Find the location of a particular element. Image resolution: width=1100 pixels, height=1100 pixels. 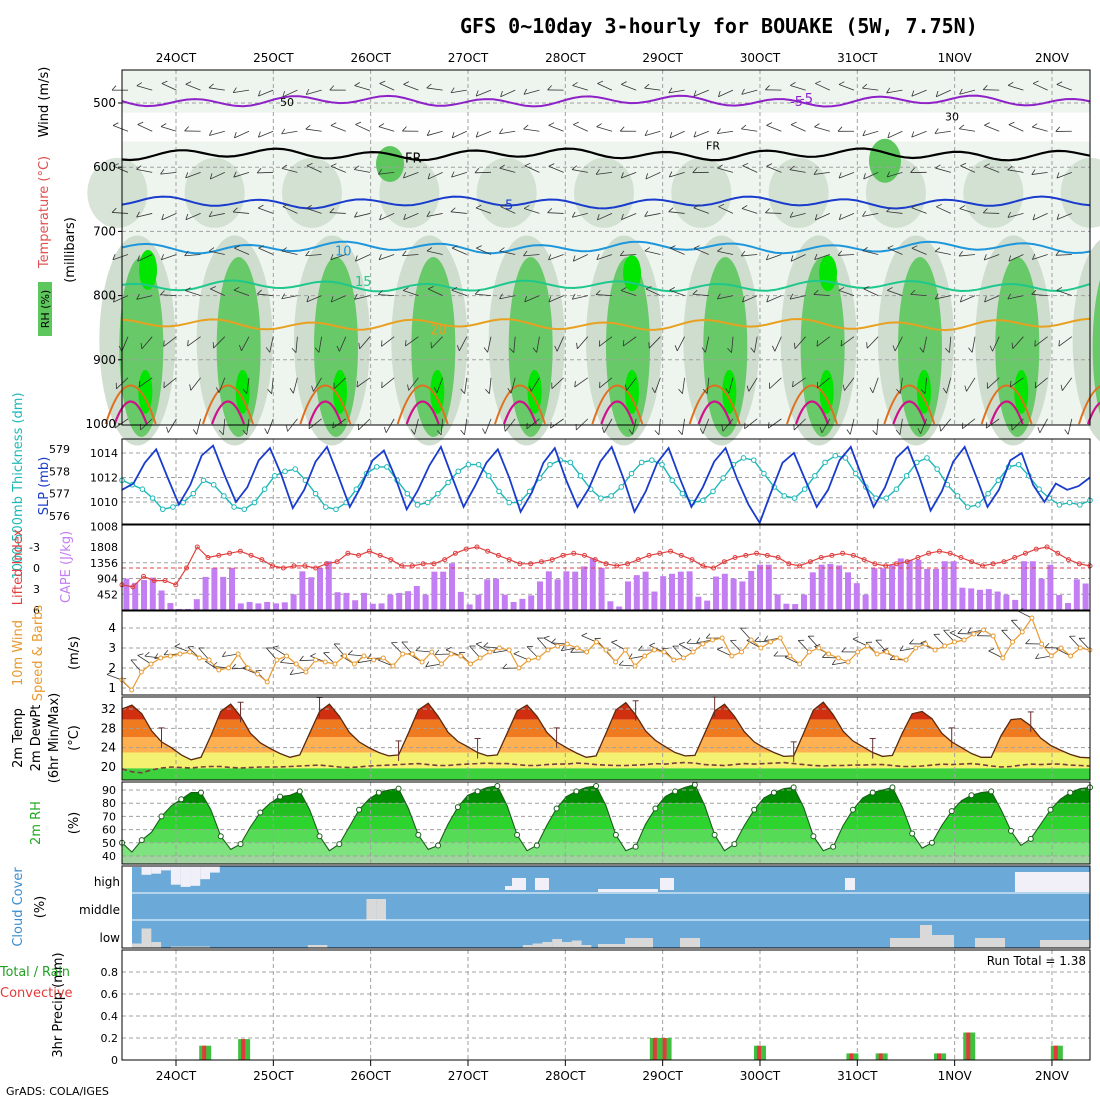

pressure-tick-label: 600 is located at coordinates (104, 167).